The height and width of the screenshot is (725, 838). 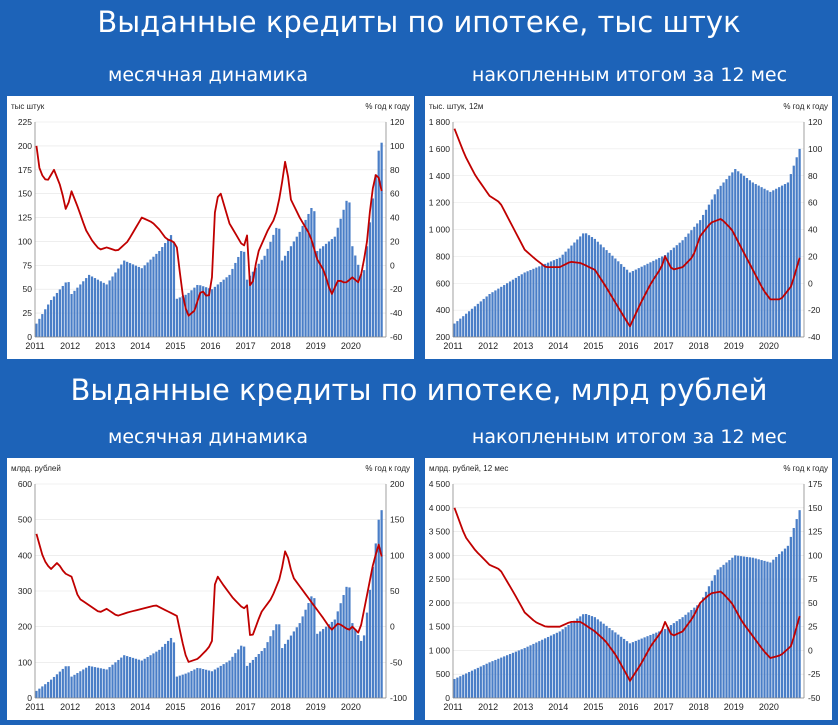 I want to click on x-tick-label: 2012, so click(x=70, y=707).